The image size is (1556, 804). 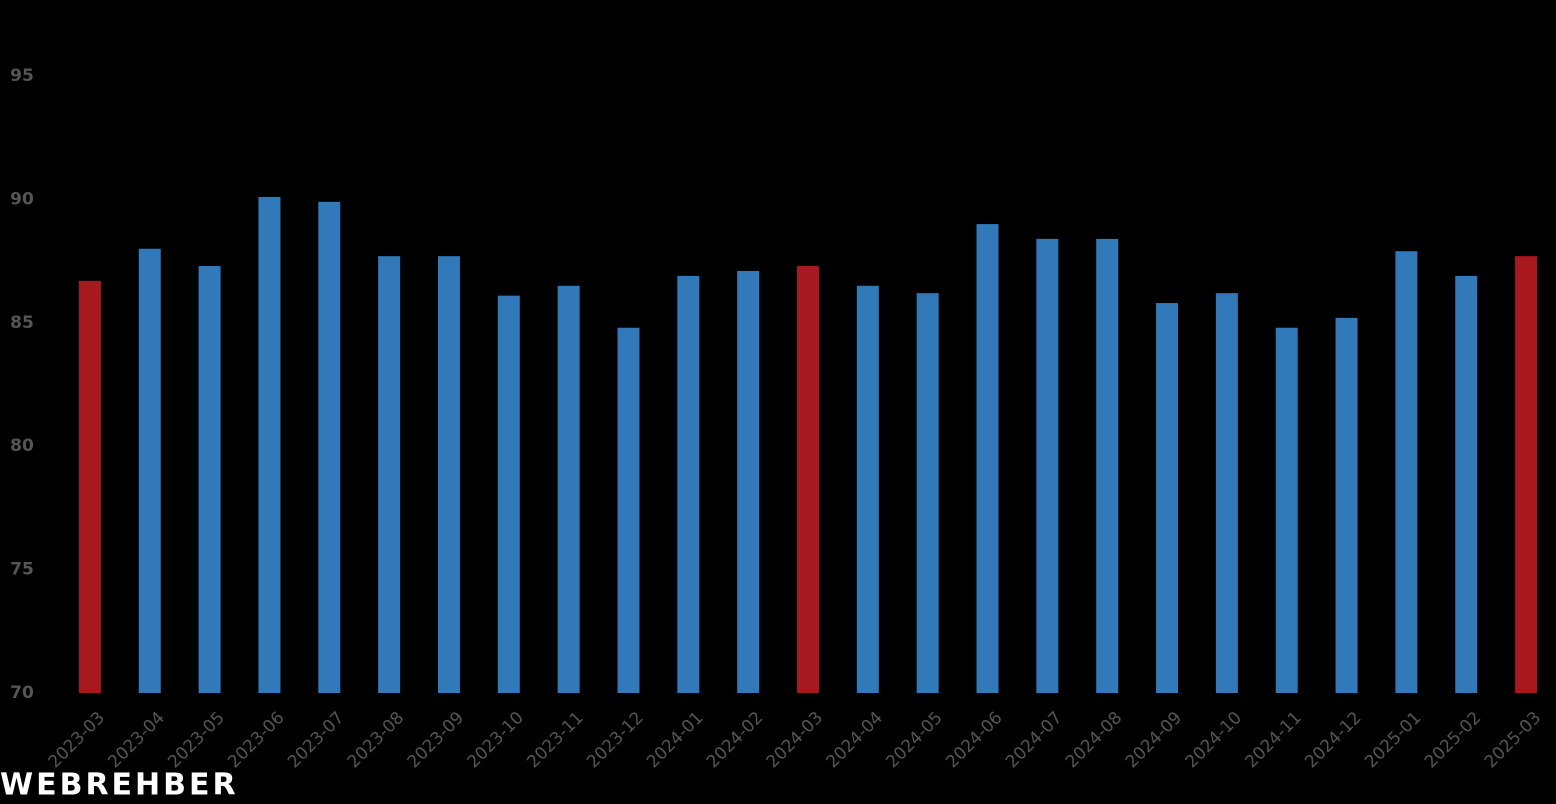 I want to click on x-tick-label: 2024-09, so click(x=1154, y=740).